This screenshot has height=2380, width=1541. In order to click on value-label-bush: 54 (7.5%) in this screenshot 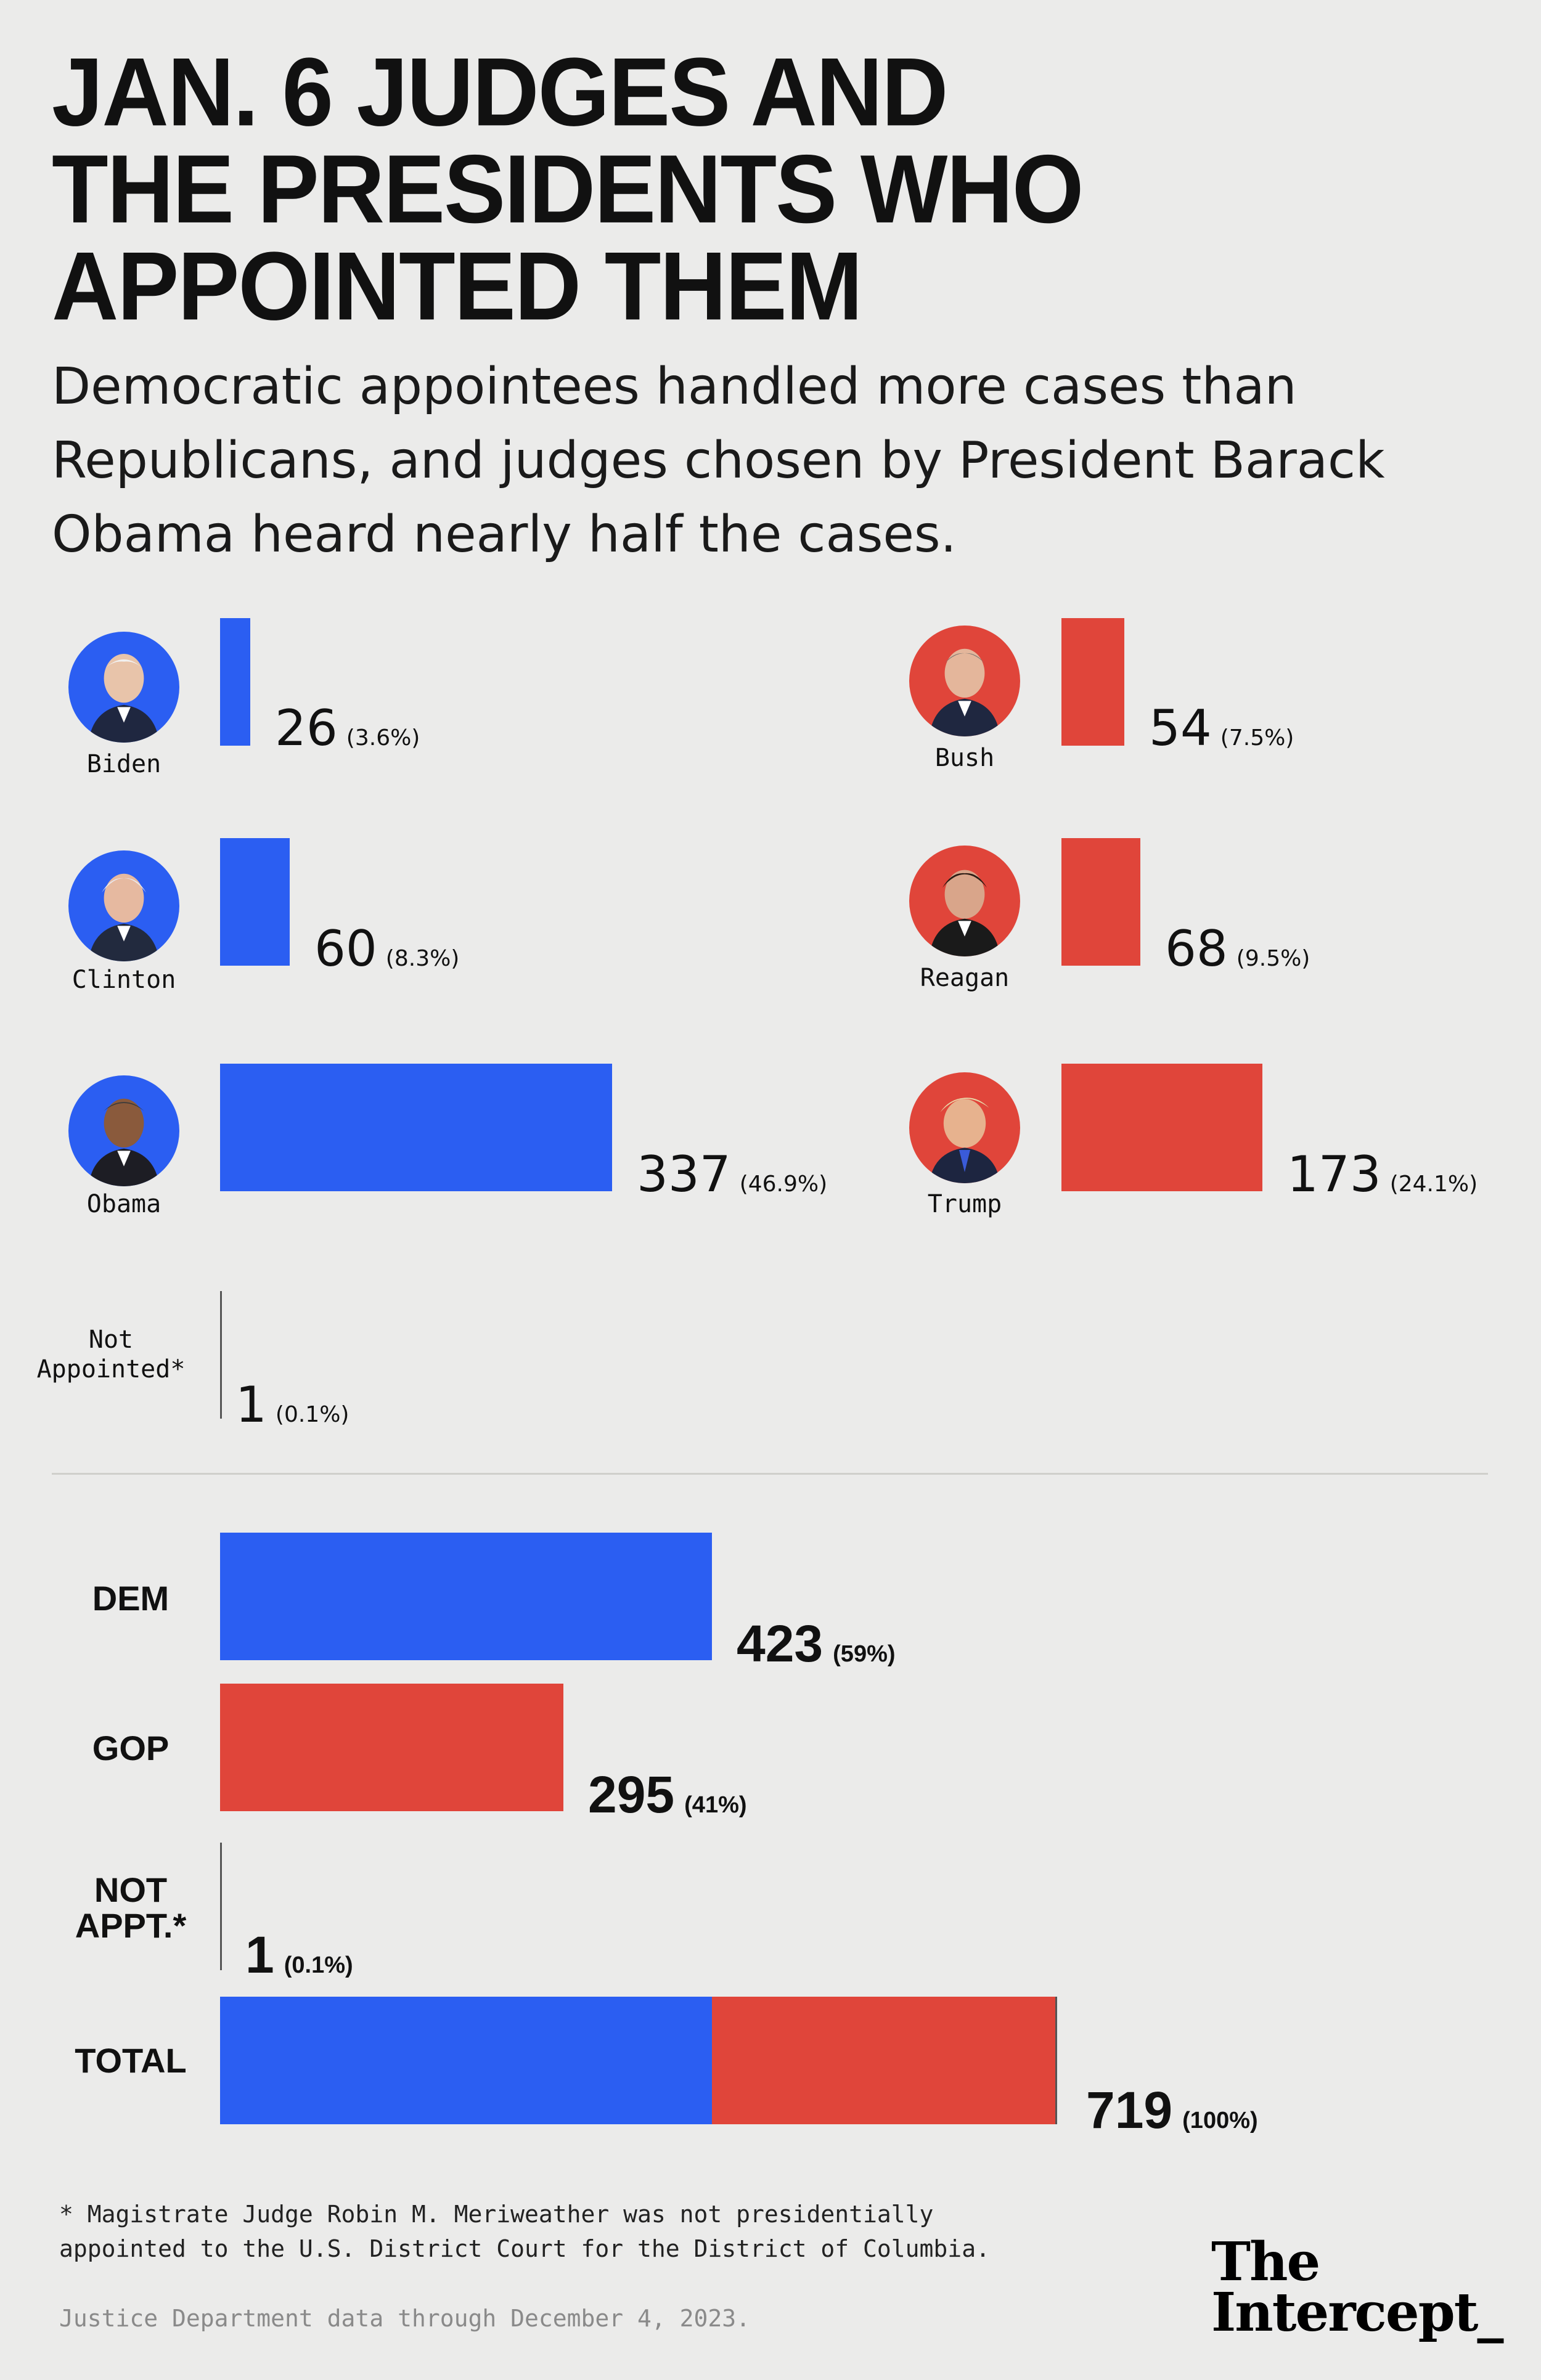, I will do `click(1221, 728)`.